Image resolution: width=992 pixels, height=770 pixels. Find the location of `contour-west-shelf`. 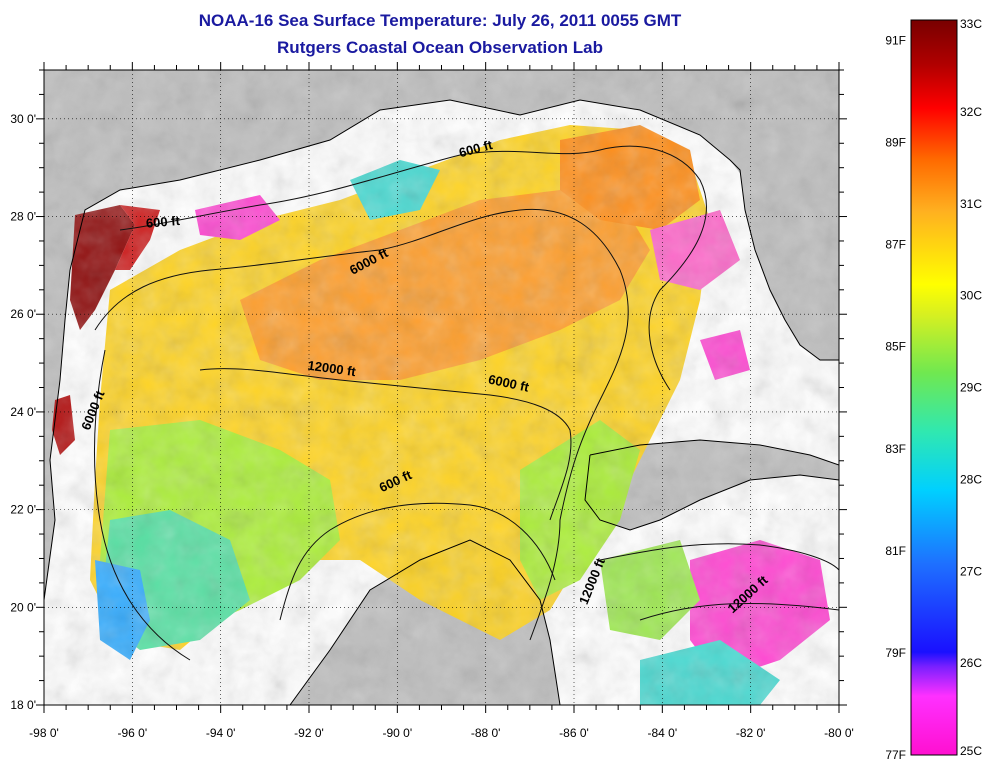

contour-west-shelf is located at coordinates (142, 505).